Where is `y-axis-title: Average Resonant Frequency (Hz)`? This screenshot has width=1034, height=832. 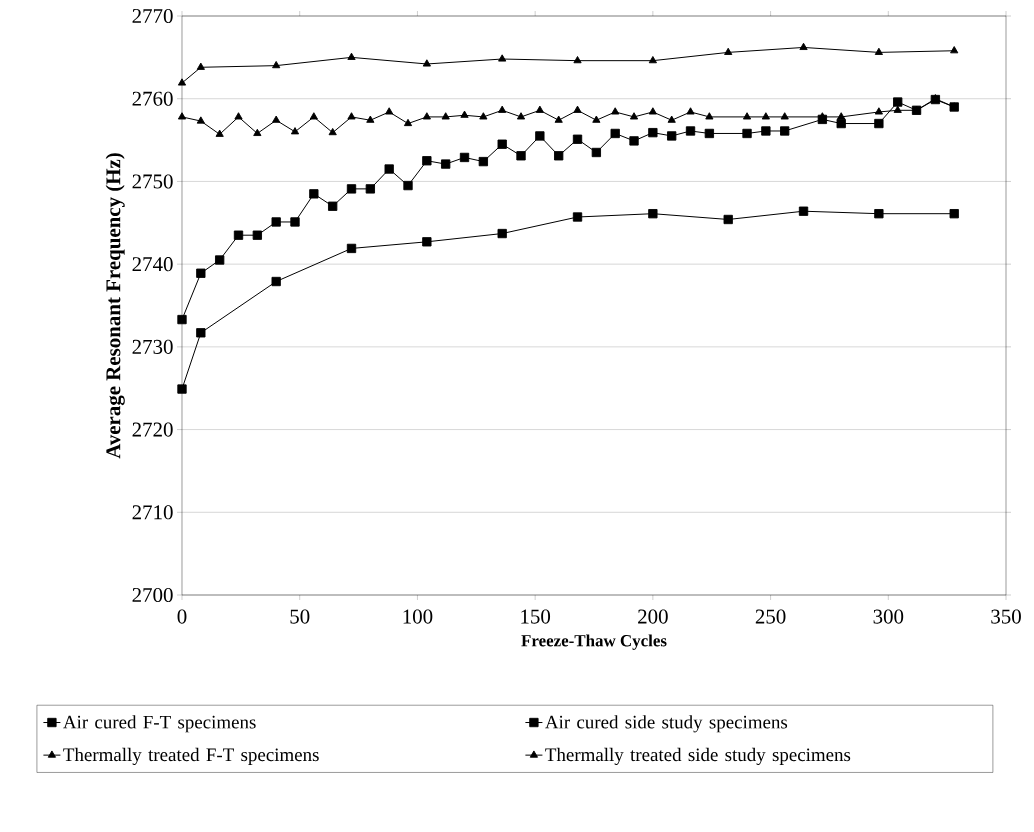
y-axis-title: Average Resonant Frequency (Hz) is located at coordinates (115, 306).